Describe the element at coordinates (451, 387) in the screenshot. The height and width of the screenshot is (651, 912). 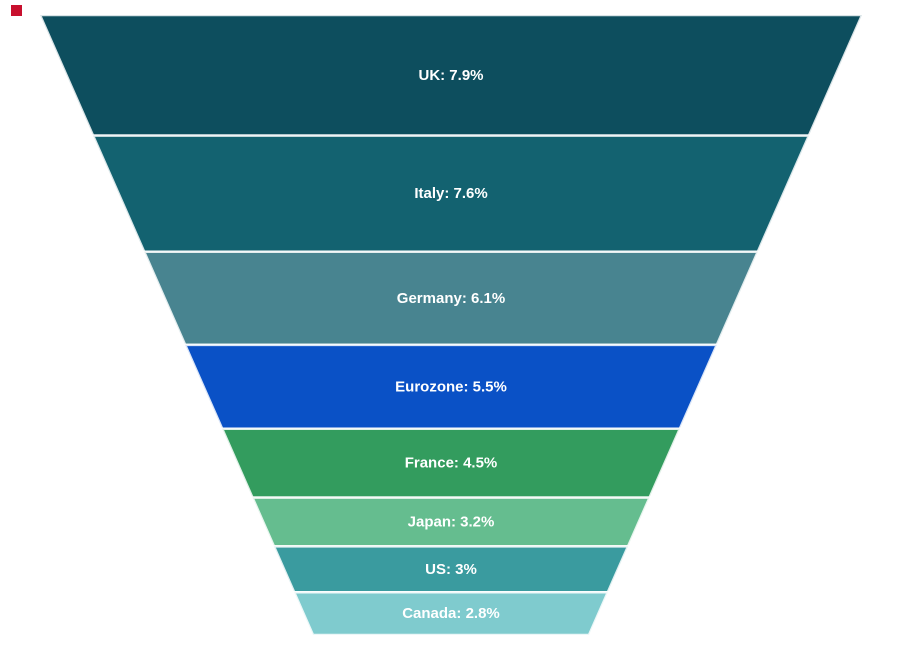
I see `funnel-segment-eurozone` at that location.